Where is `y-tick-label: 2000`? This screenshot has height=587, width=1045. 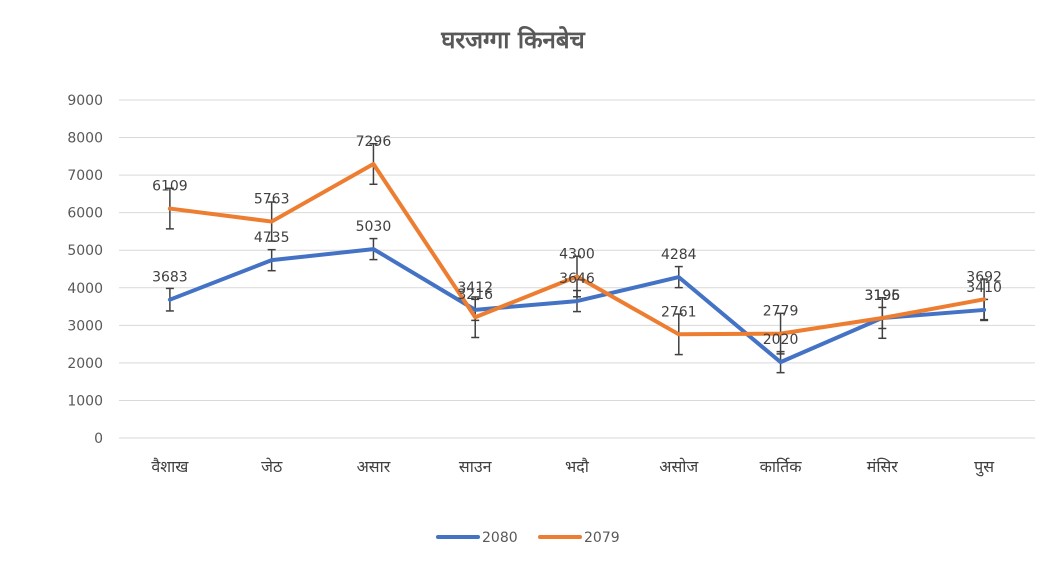 y-tick-label: 2000 is located at coordinates (85, 364).